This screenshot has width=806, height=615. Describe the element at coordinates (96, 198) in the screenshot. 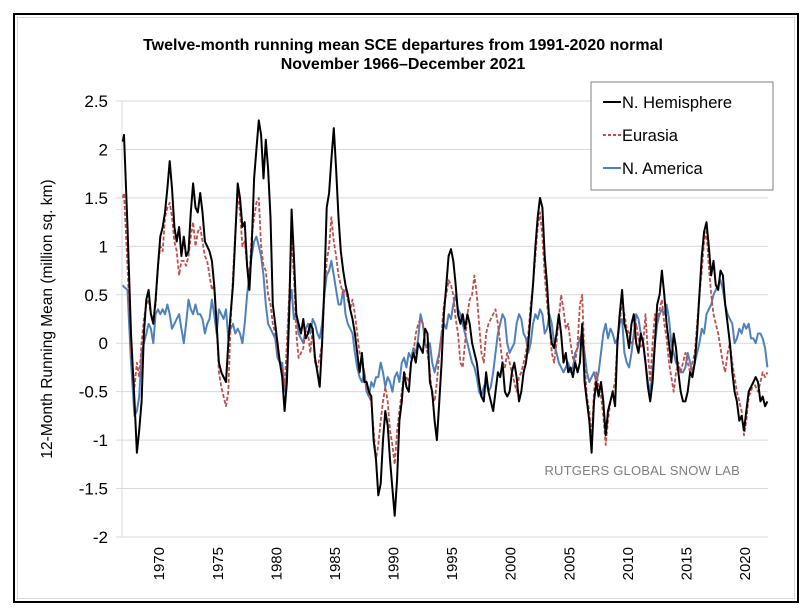

I see `y-tick-label: 1.5` at that location.